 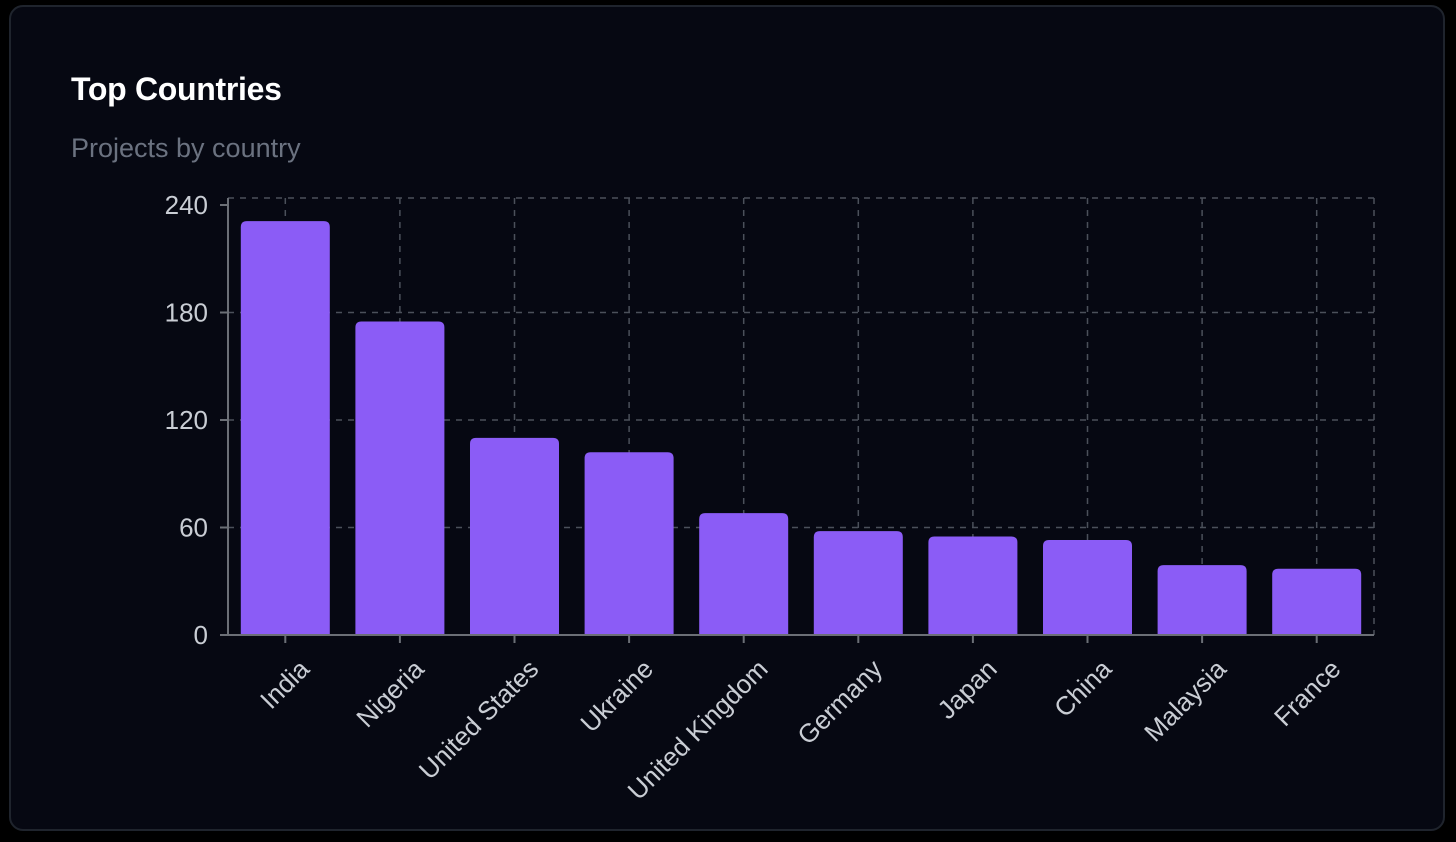 What do you see at coordinates (1202, 600) in the screenshot?
I see `bar-malaysia` at bounding box center [1202, 600].